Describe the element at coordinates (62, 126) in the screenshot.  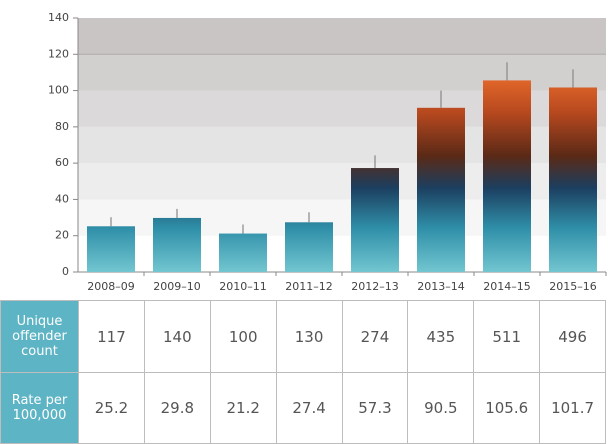
I see `y-tick-label: 80` at that location.